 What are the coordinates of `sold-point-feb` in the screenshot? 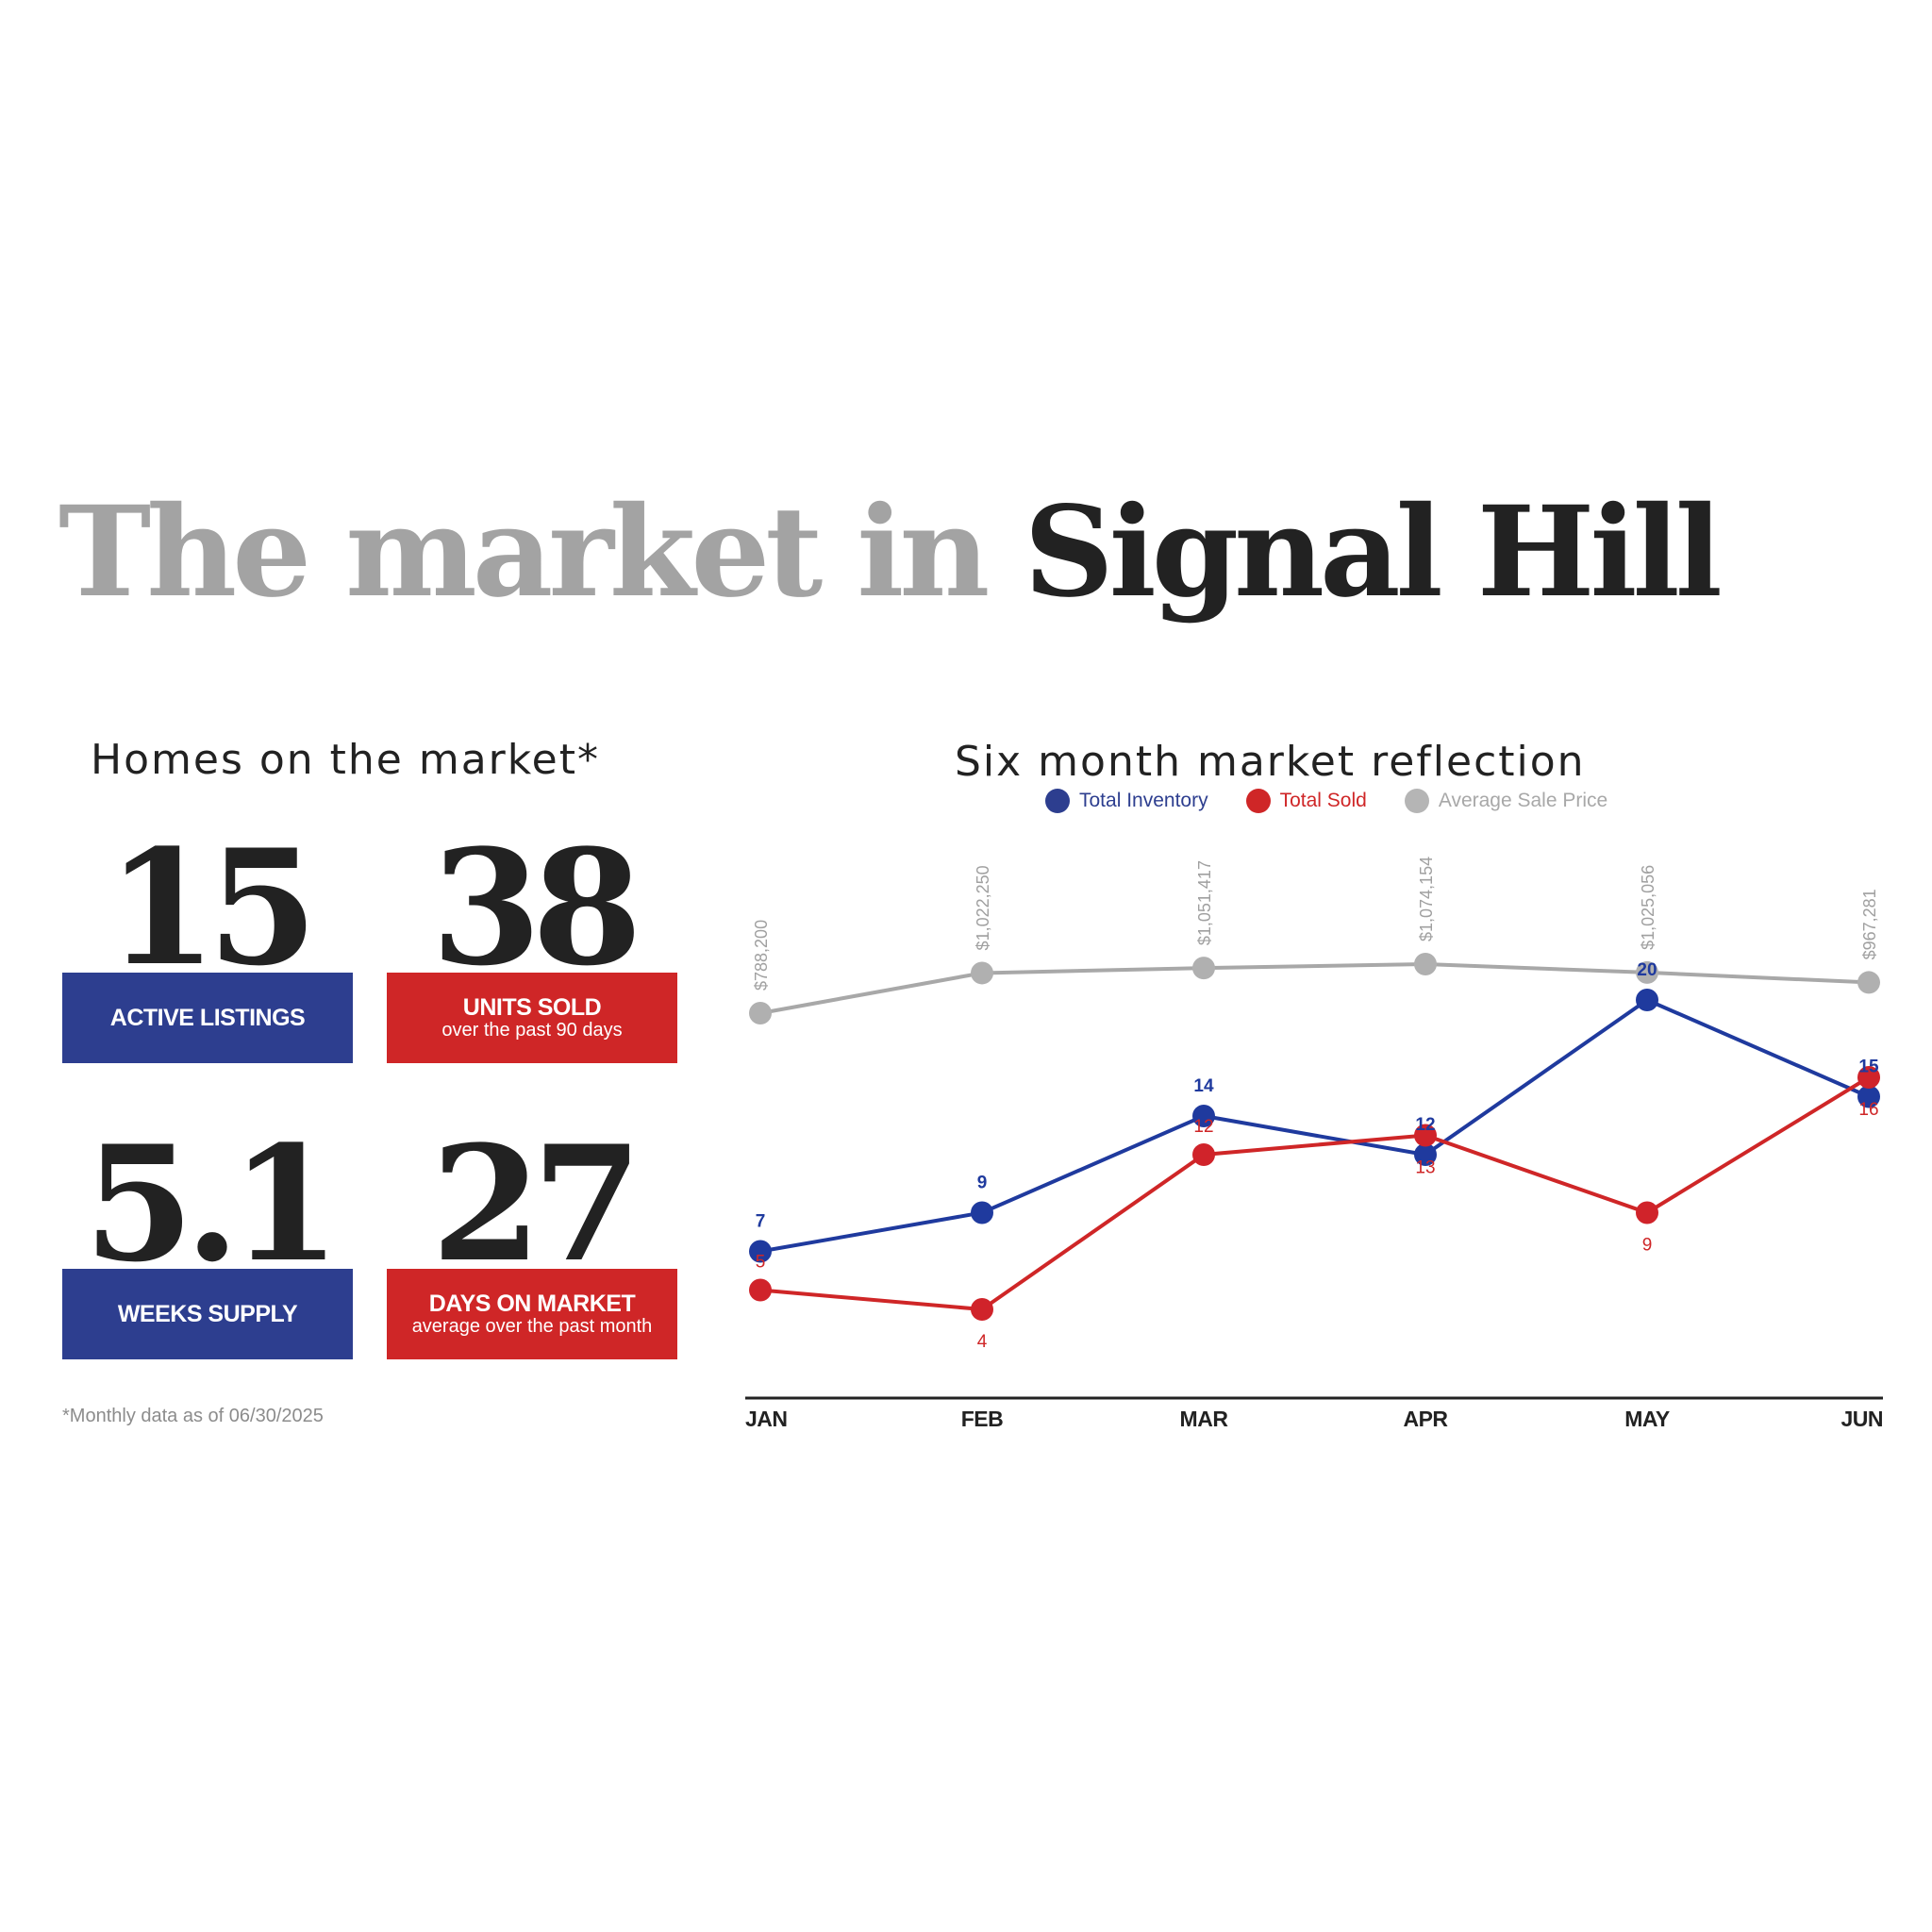 It's located at (982, 1309).